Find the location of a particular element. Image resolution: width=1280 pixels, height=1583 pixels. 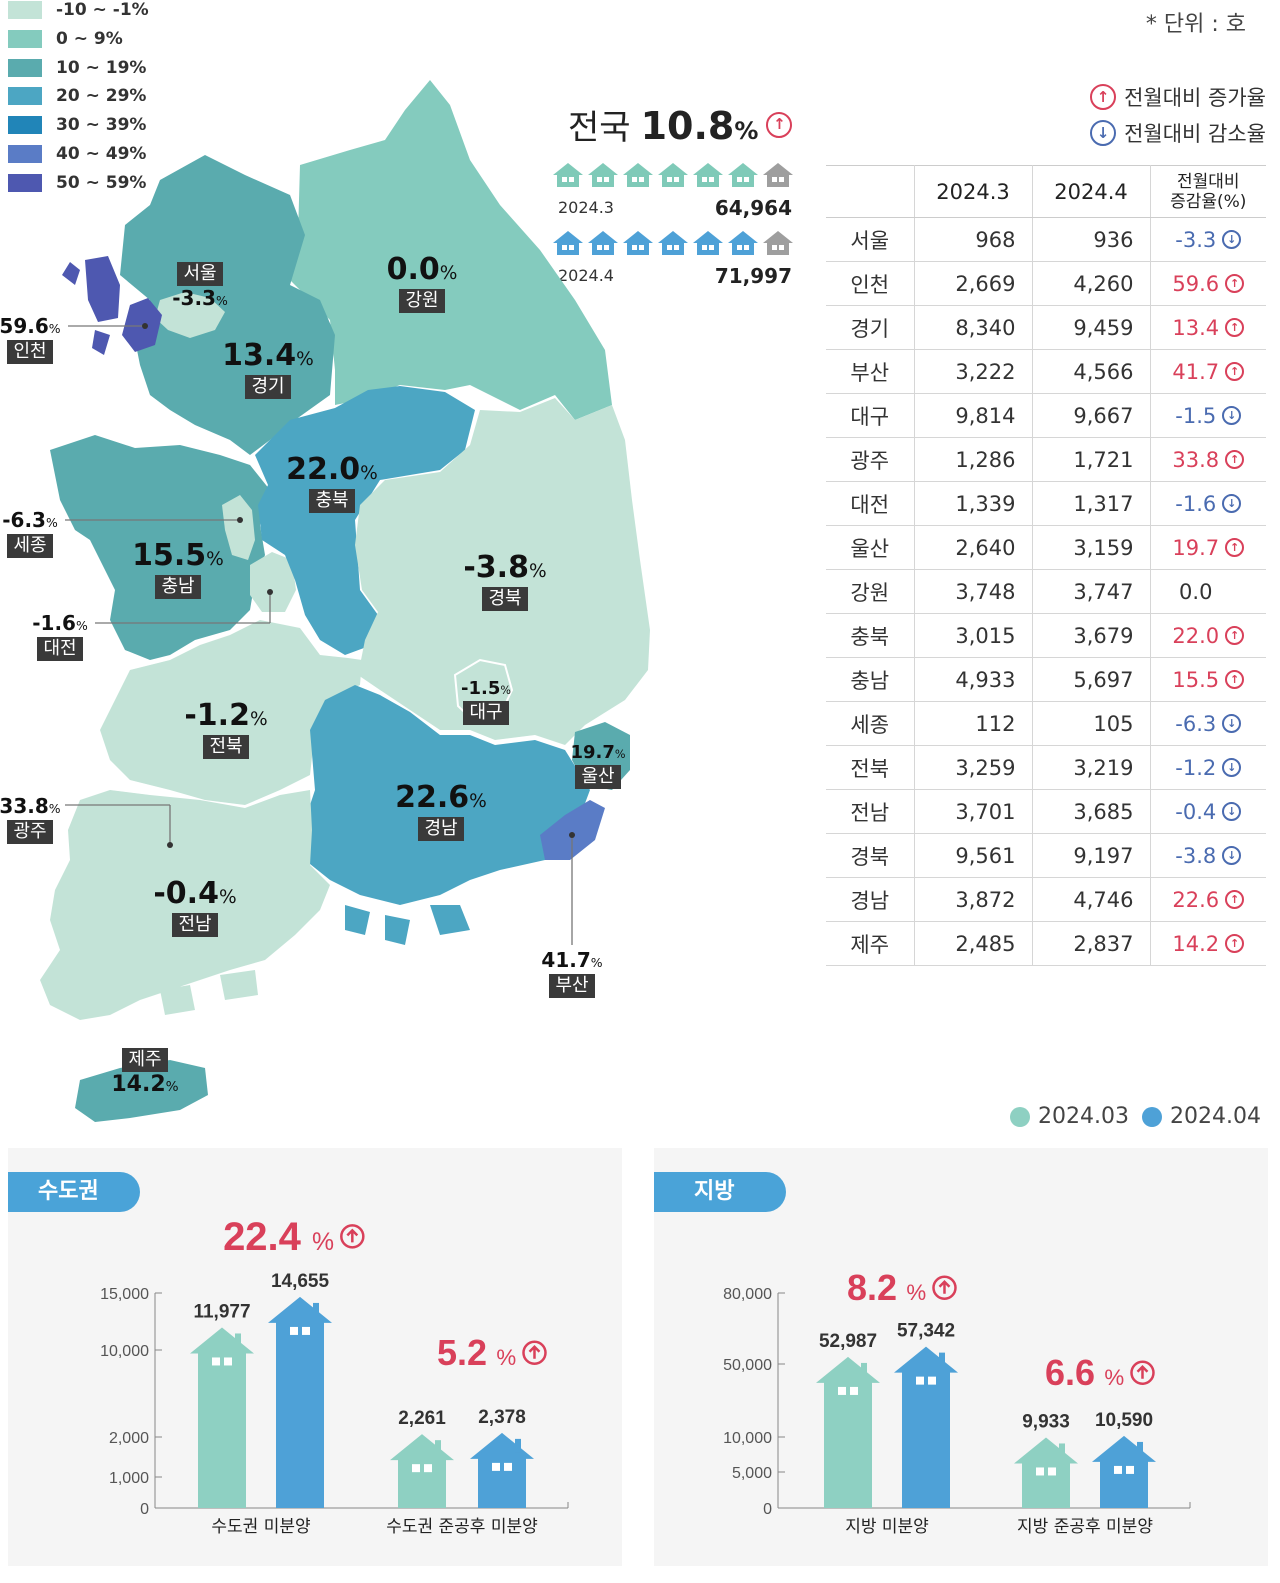

national-total-value: 64,964 is located at coordinates (753, 208).